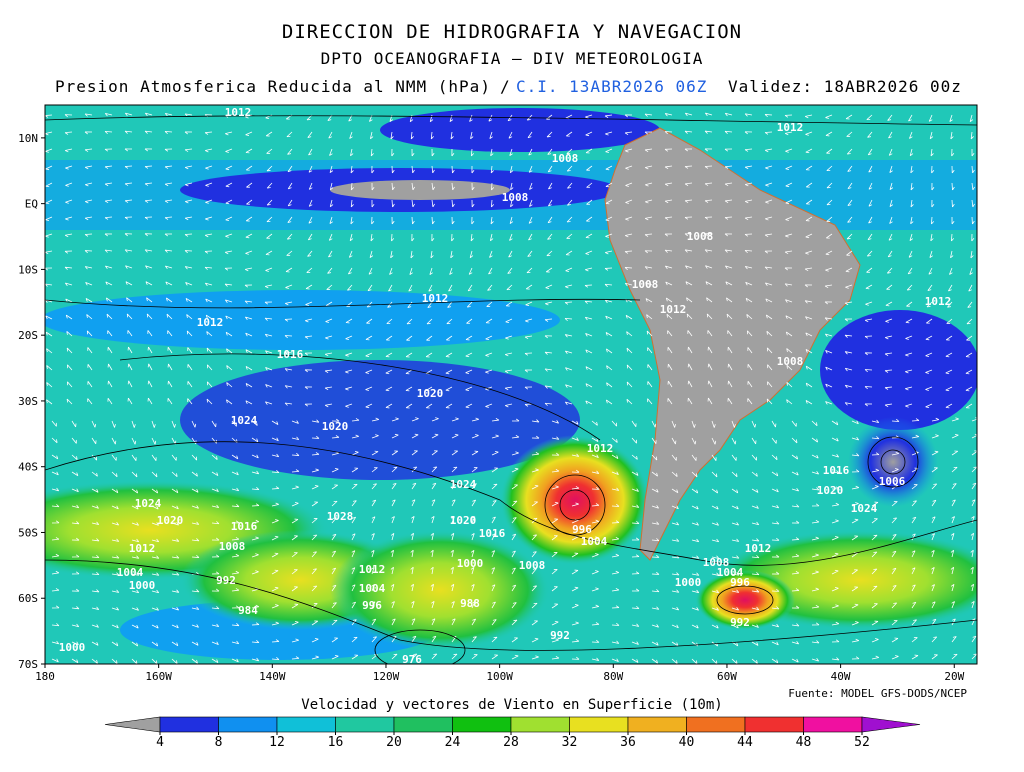 The height and width of the screenshot is (772, 1024). Describe the element at coordinates (790, 361) in the screenshot. I see `isobar-label: 1008` at that location.